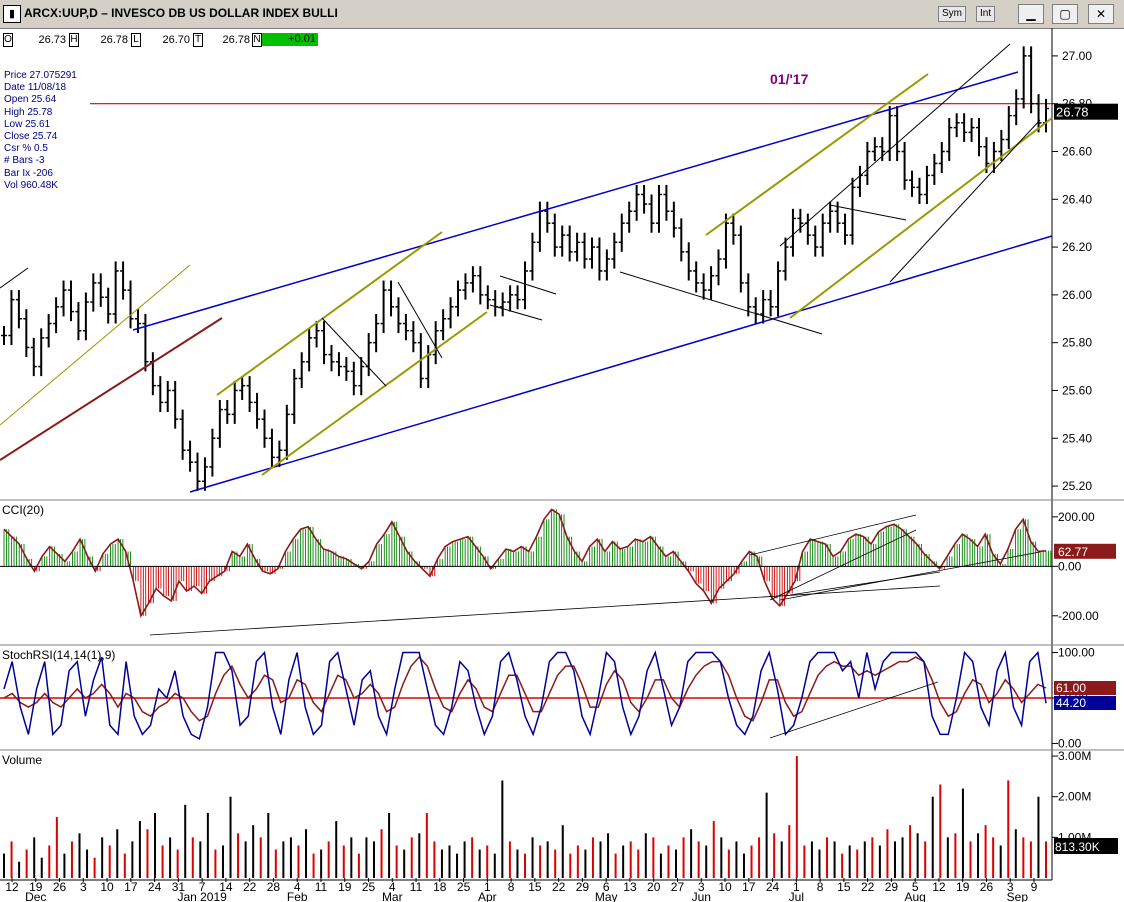 The height and width of the screenshot is (902, 1124). What do you see at coordinates (721, 303) in the screenshot?
I see `thin-down-line` at bounding box center [721, 303].